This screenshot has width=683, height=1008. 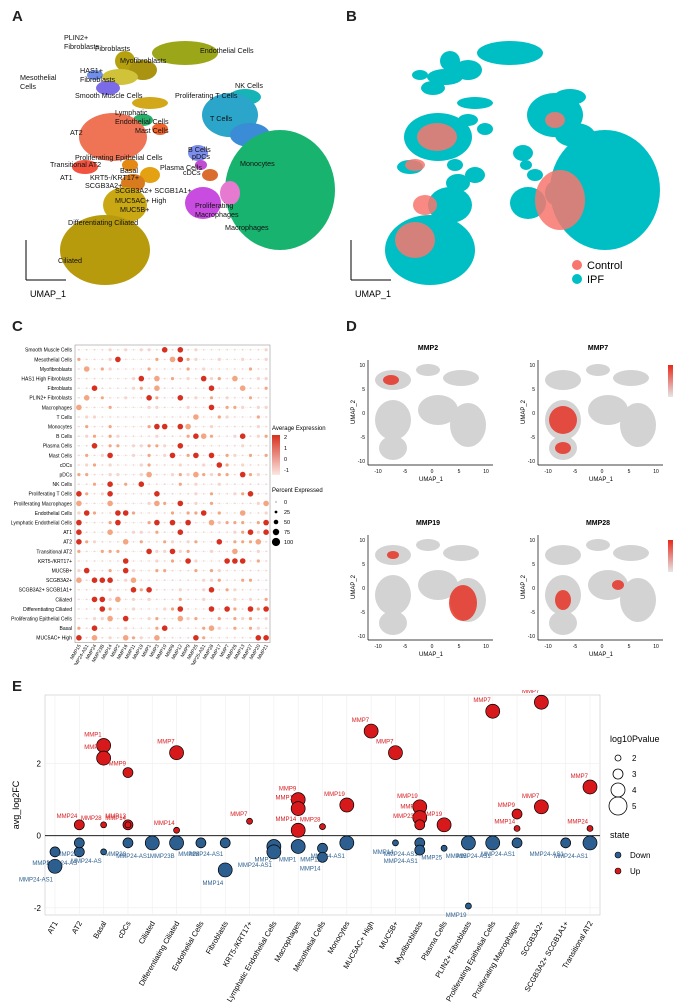 I want to click on scatter-size-legend-label: 3, so click(x=634, y=774).